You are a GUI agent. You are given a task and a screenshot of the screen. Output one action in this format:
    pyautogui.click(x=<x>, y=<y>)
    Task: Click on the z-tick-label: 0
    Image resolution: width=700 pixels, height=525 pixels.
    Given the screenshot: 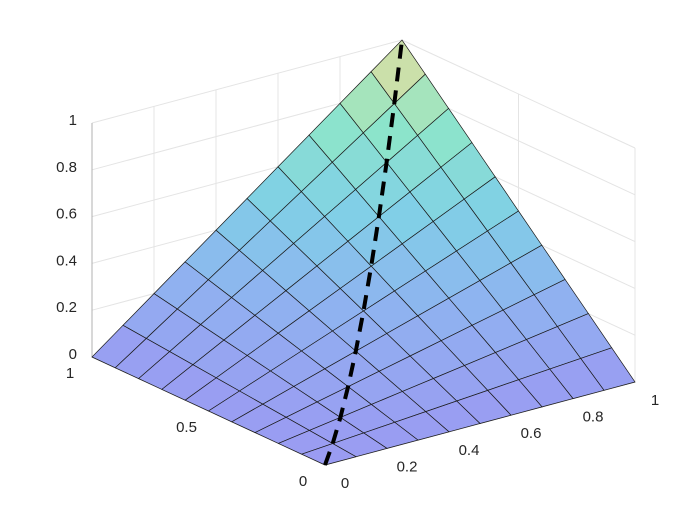 What is the action you would take?
    pyautogui.click(x=73, y=354)
    